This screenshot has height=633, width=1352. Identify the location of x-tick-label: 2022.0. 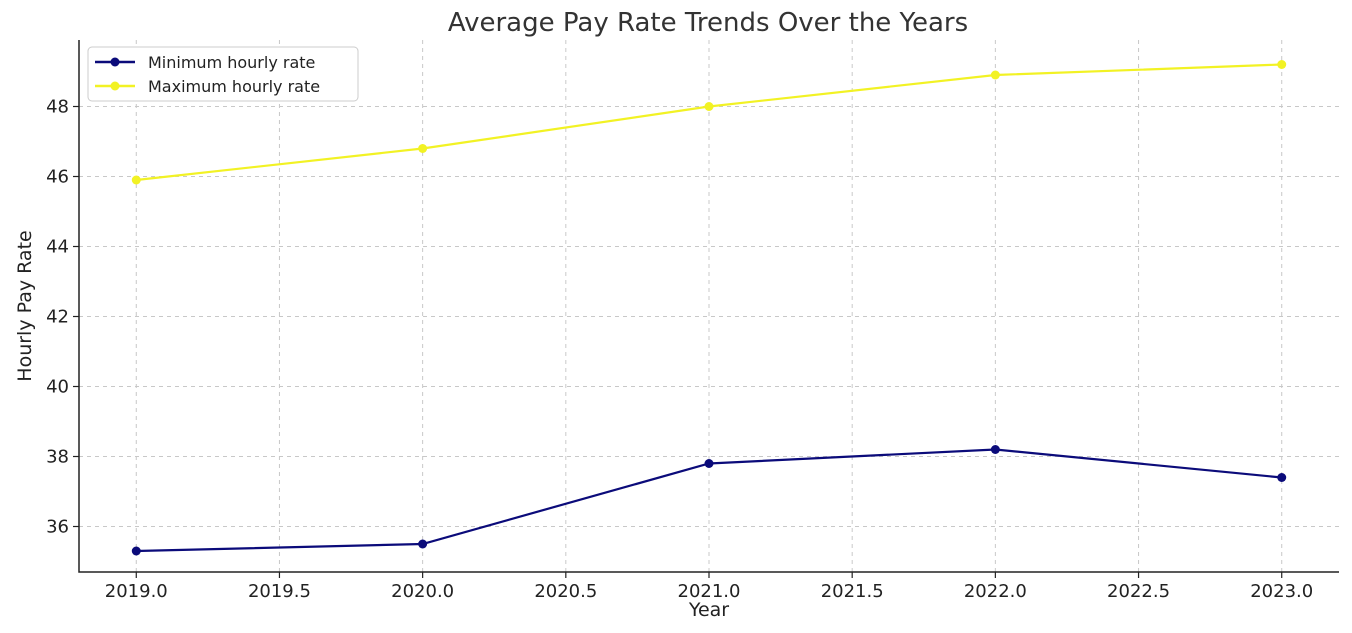
(995, 591).